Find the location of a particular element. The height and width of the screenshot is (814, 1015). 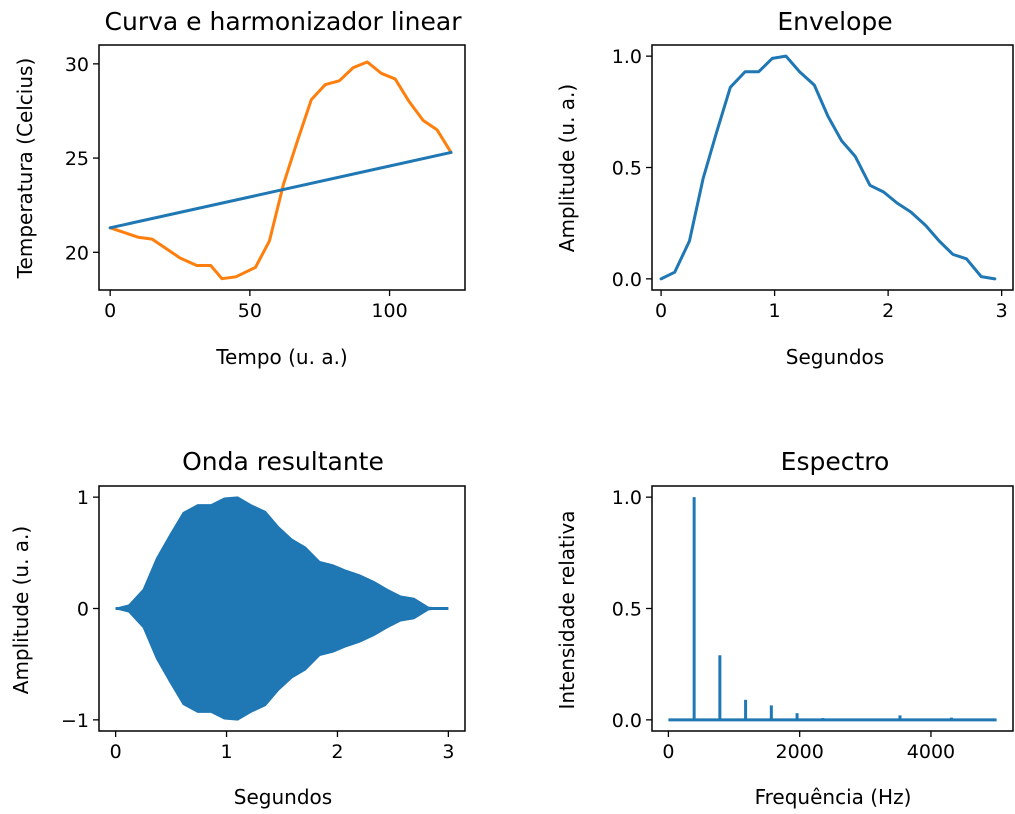

y-tick-label: 20 is located at coordinates (77, 253).